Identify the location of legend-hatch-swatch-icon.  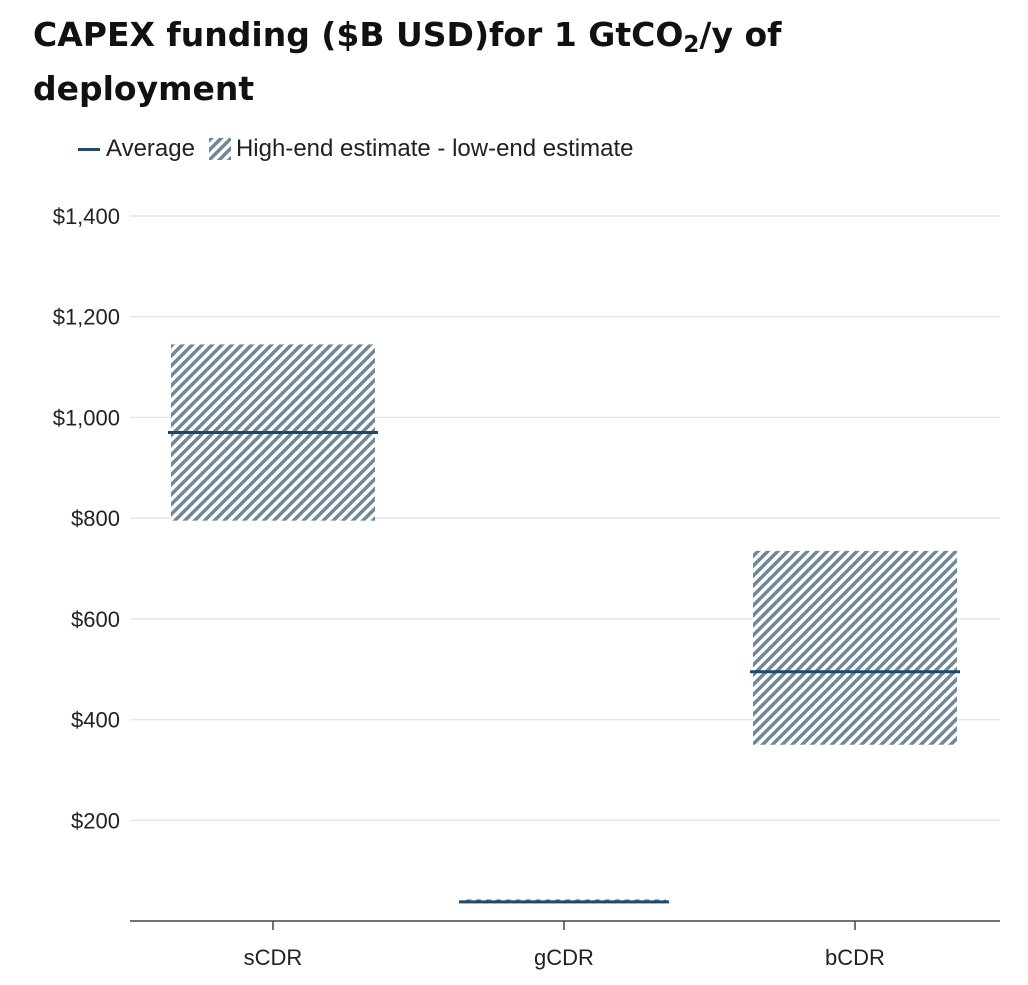
(219, 149).